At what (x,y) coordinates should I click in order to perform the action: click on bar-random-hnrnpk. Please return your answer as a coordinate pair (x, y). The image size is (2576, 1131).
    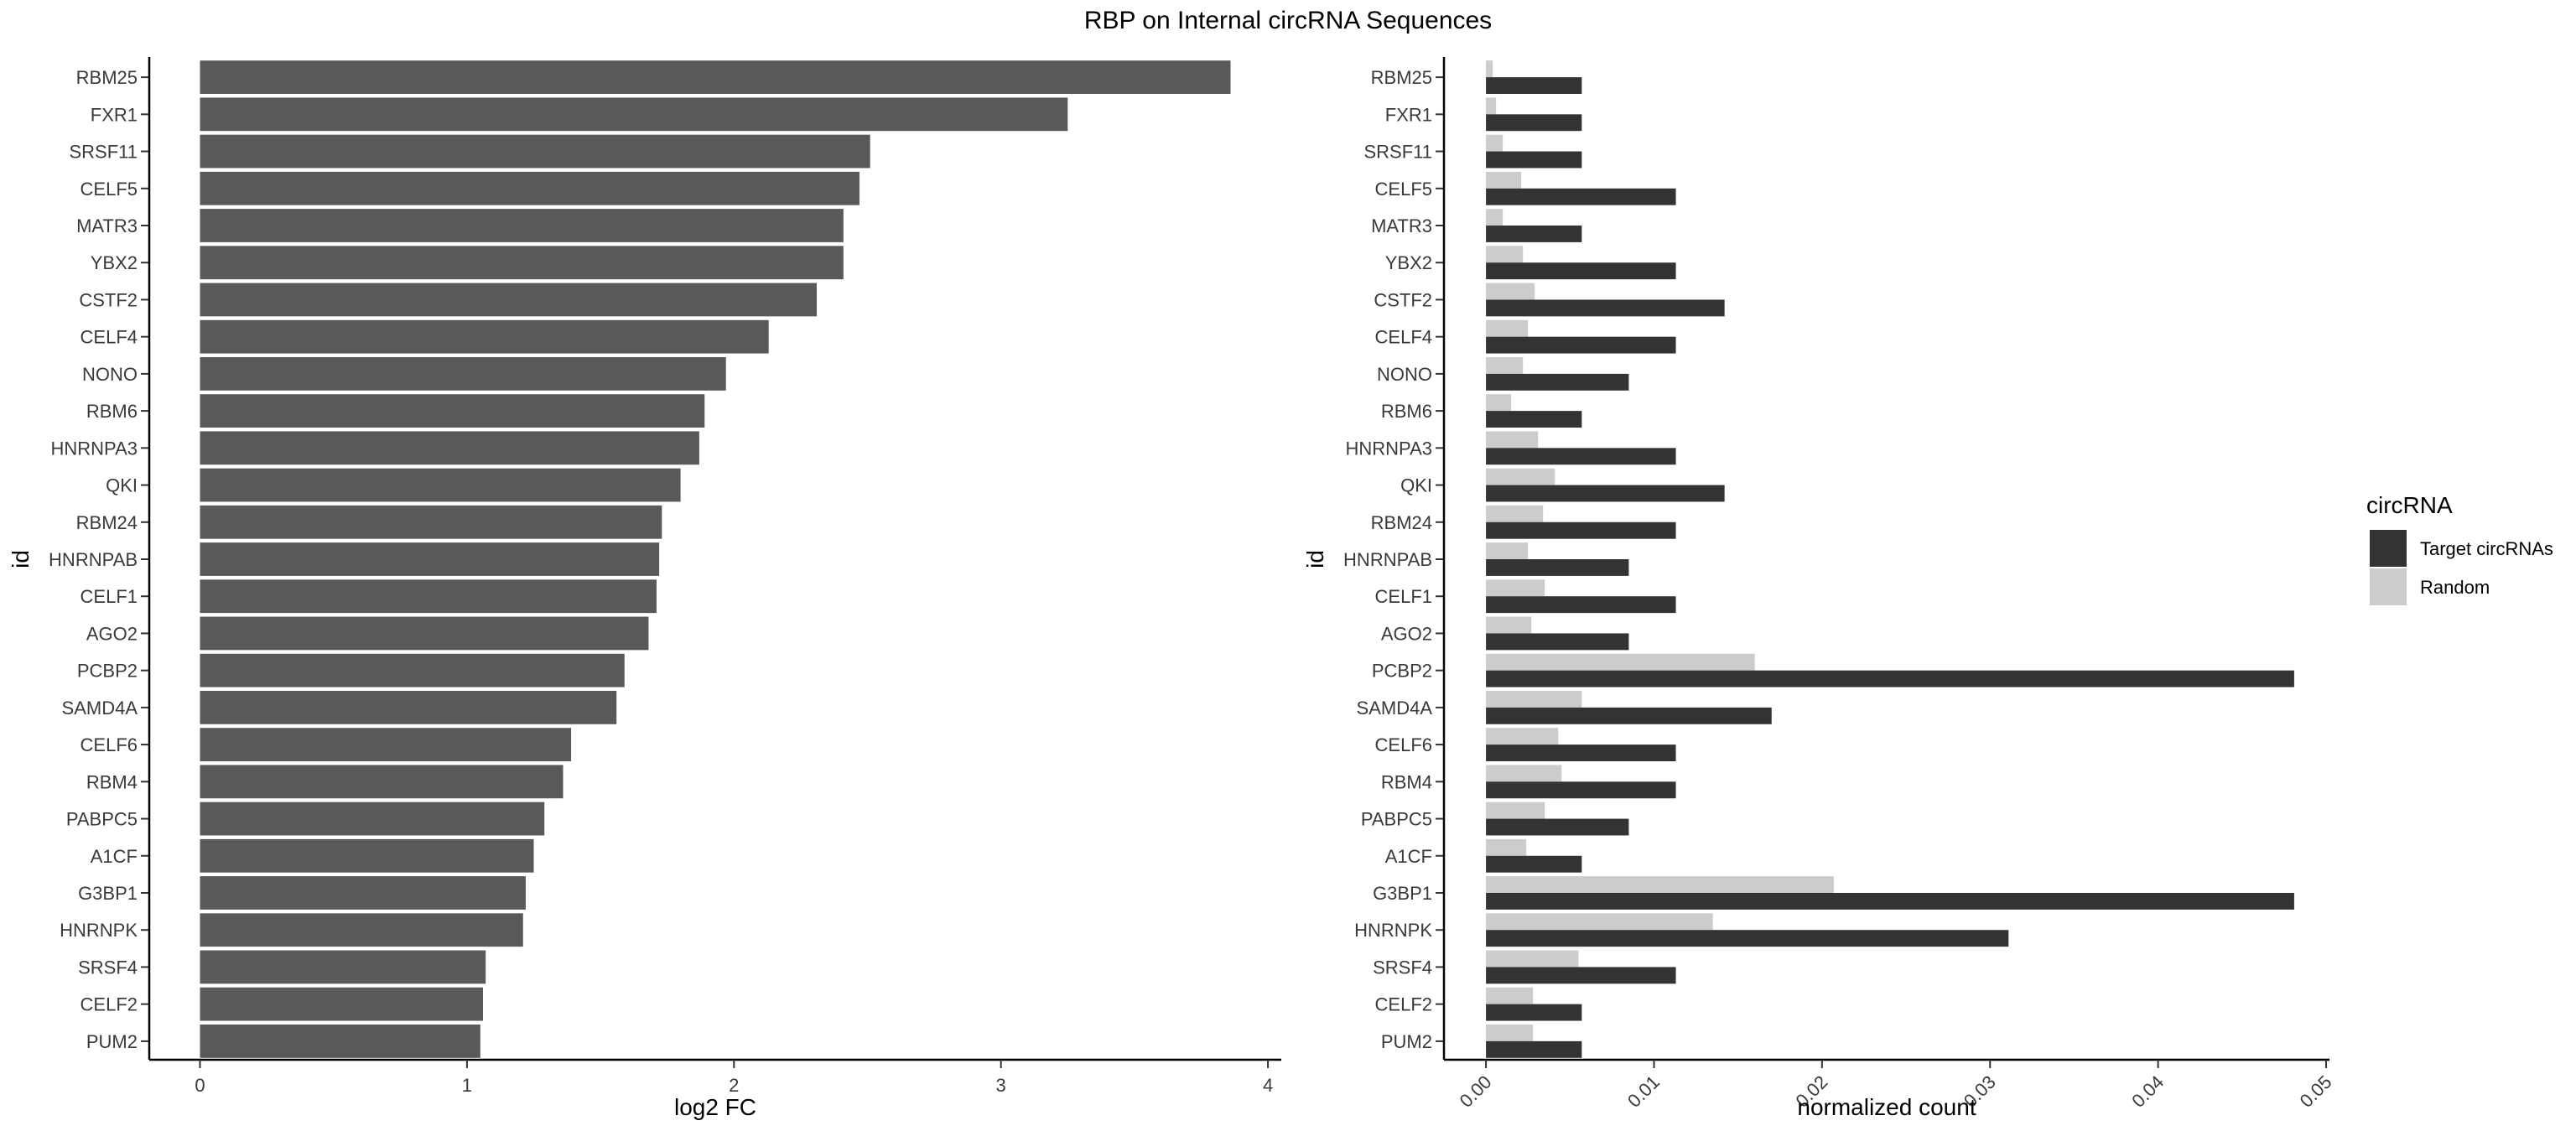
    Looking at the image, I should click on (1599, 922).